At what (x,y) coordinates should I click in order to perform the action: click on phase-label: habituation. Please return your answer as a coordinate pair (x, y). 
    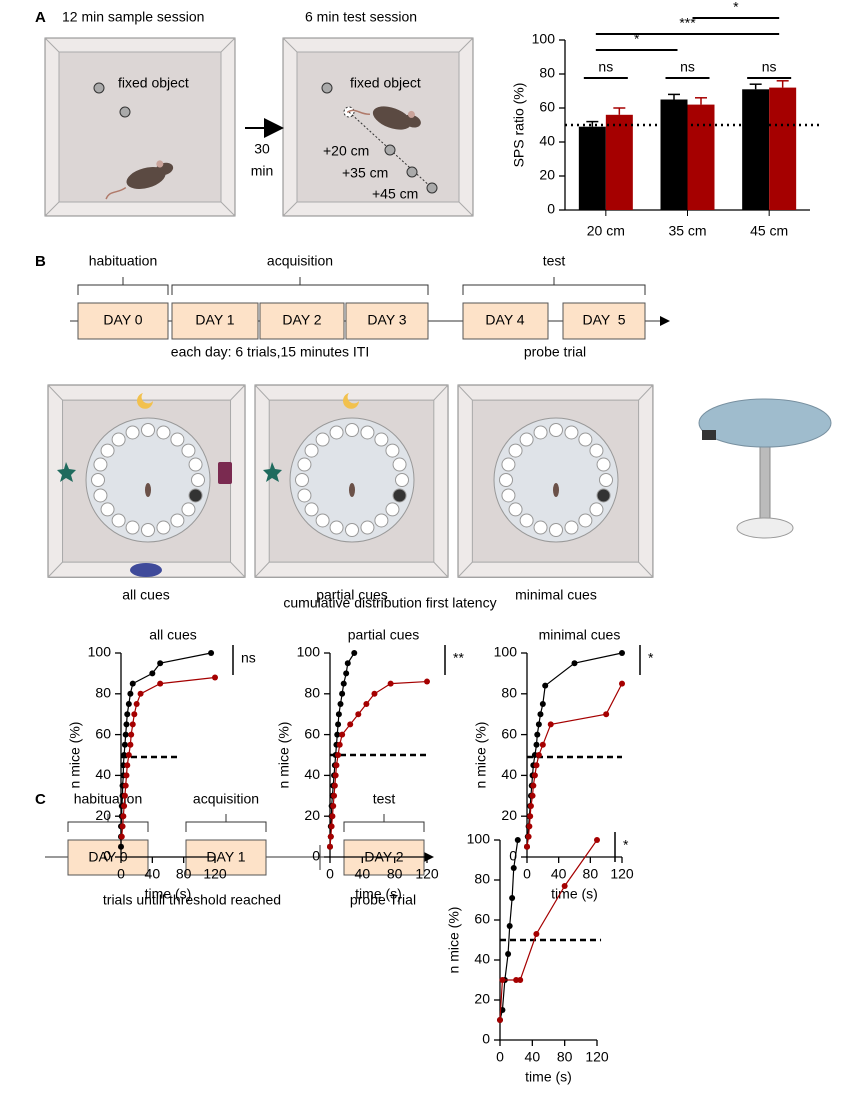
    Looking at the image, I should click on (123, 261).